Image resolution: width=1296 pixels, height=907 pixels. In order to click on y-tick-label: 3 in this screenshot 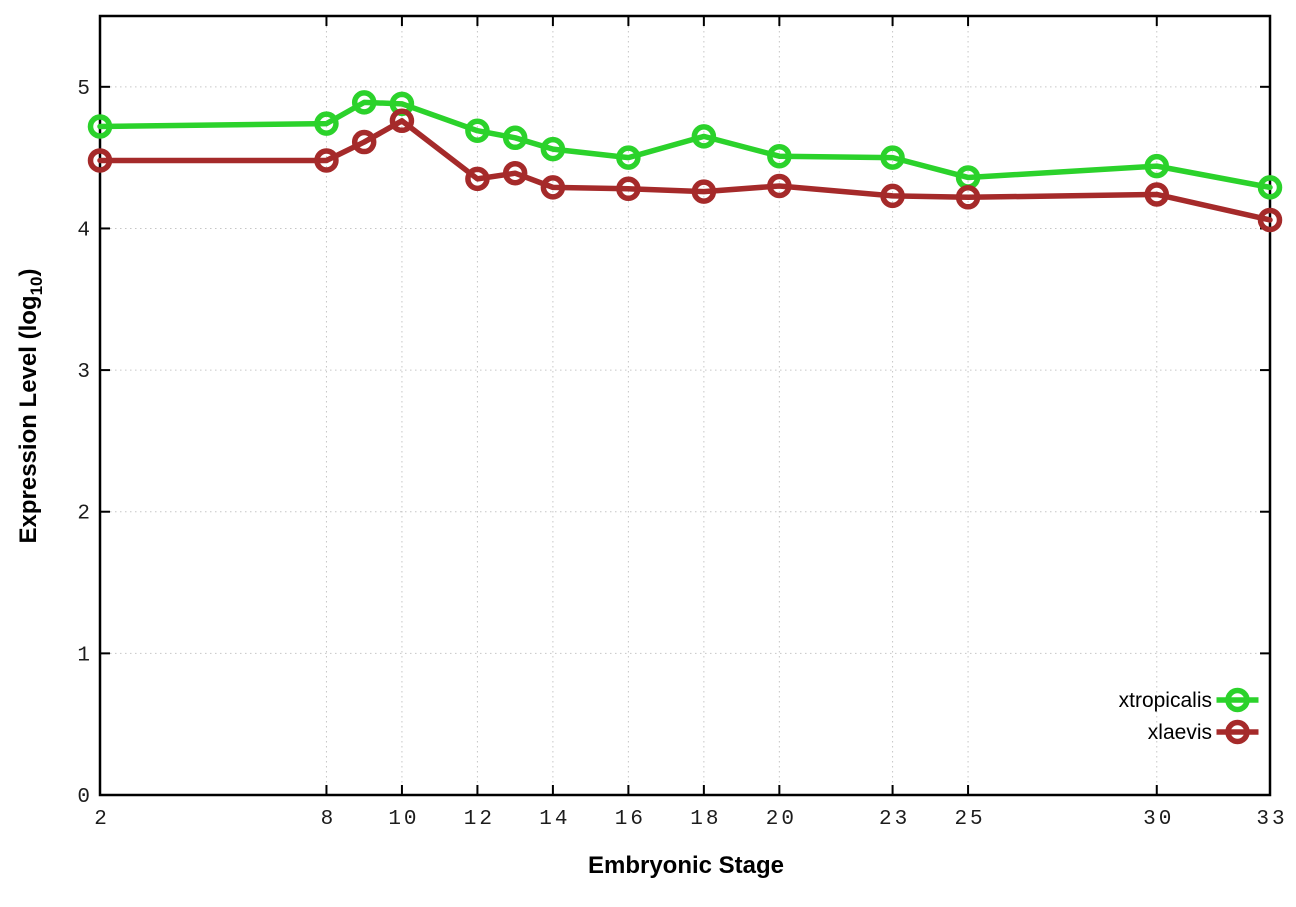, I will do `click(85, 372)`.